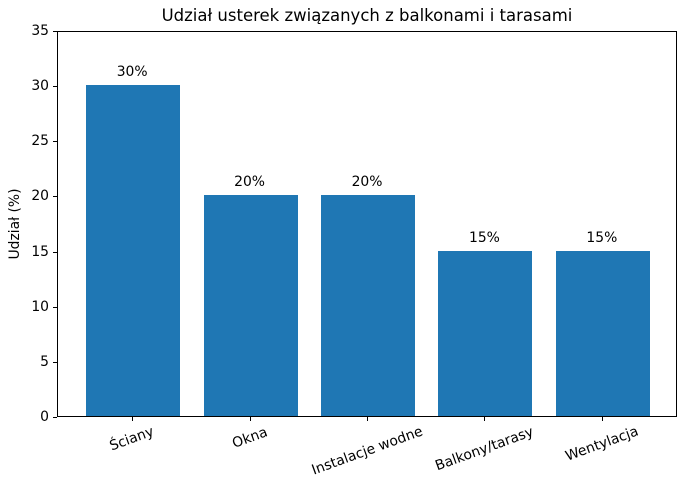 Image resolution: width=686 pixels, height=490 pixels. I want to click on bar-value-label: 30%, so click(132, 72).